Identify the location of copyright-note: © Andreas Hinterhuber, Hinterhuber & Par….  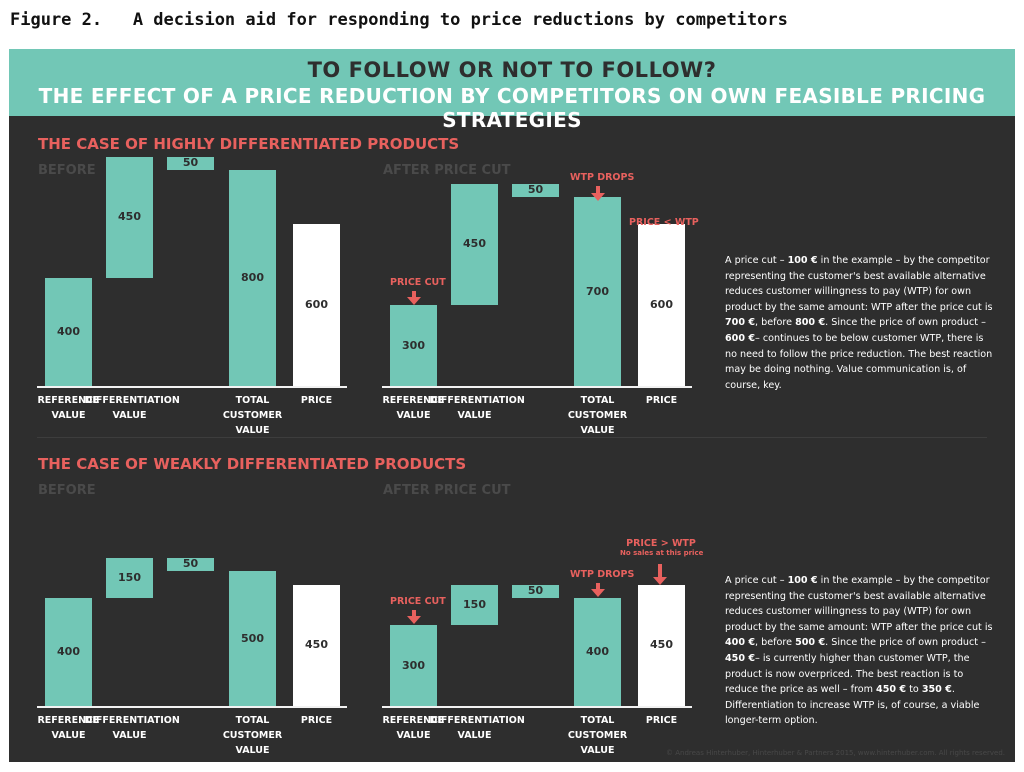
(835, 753).